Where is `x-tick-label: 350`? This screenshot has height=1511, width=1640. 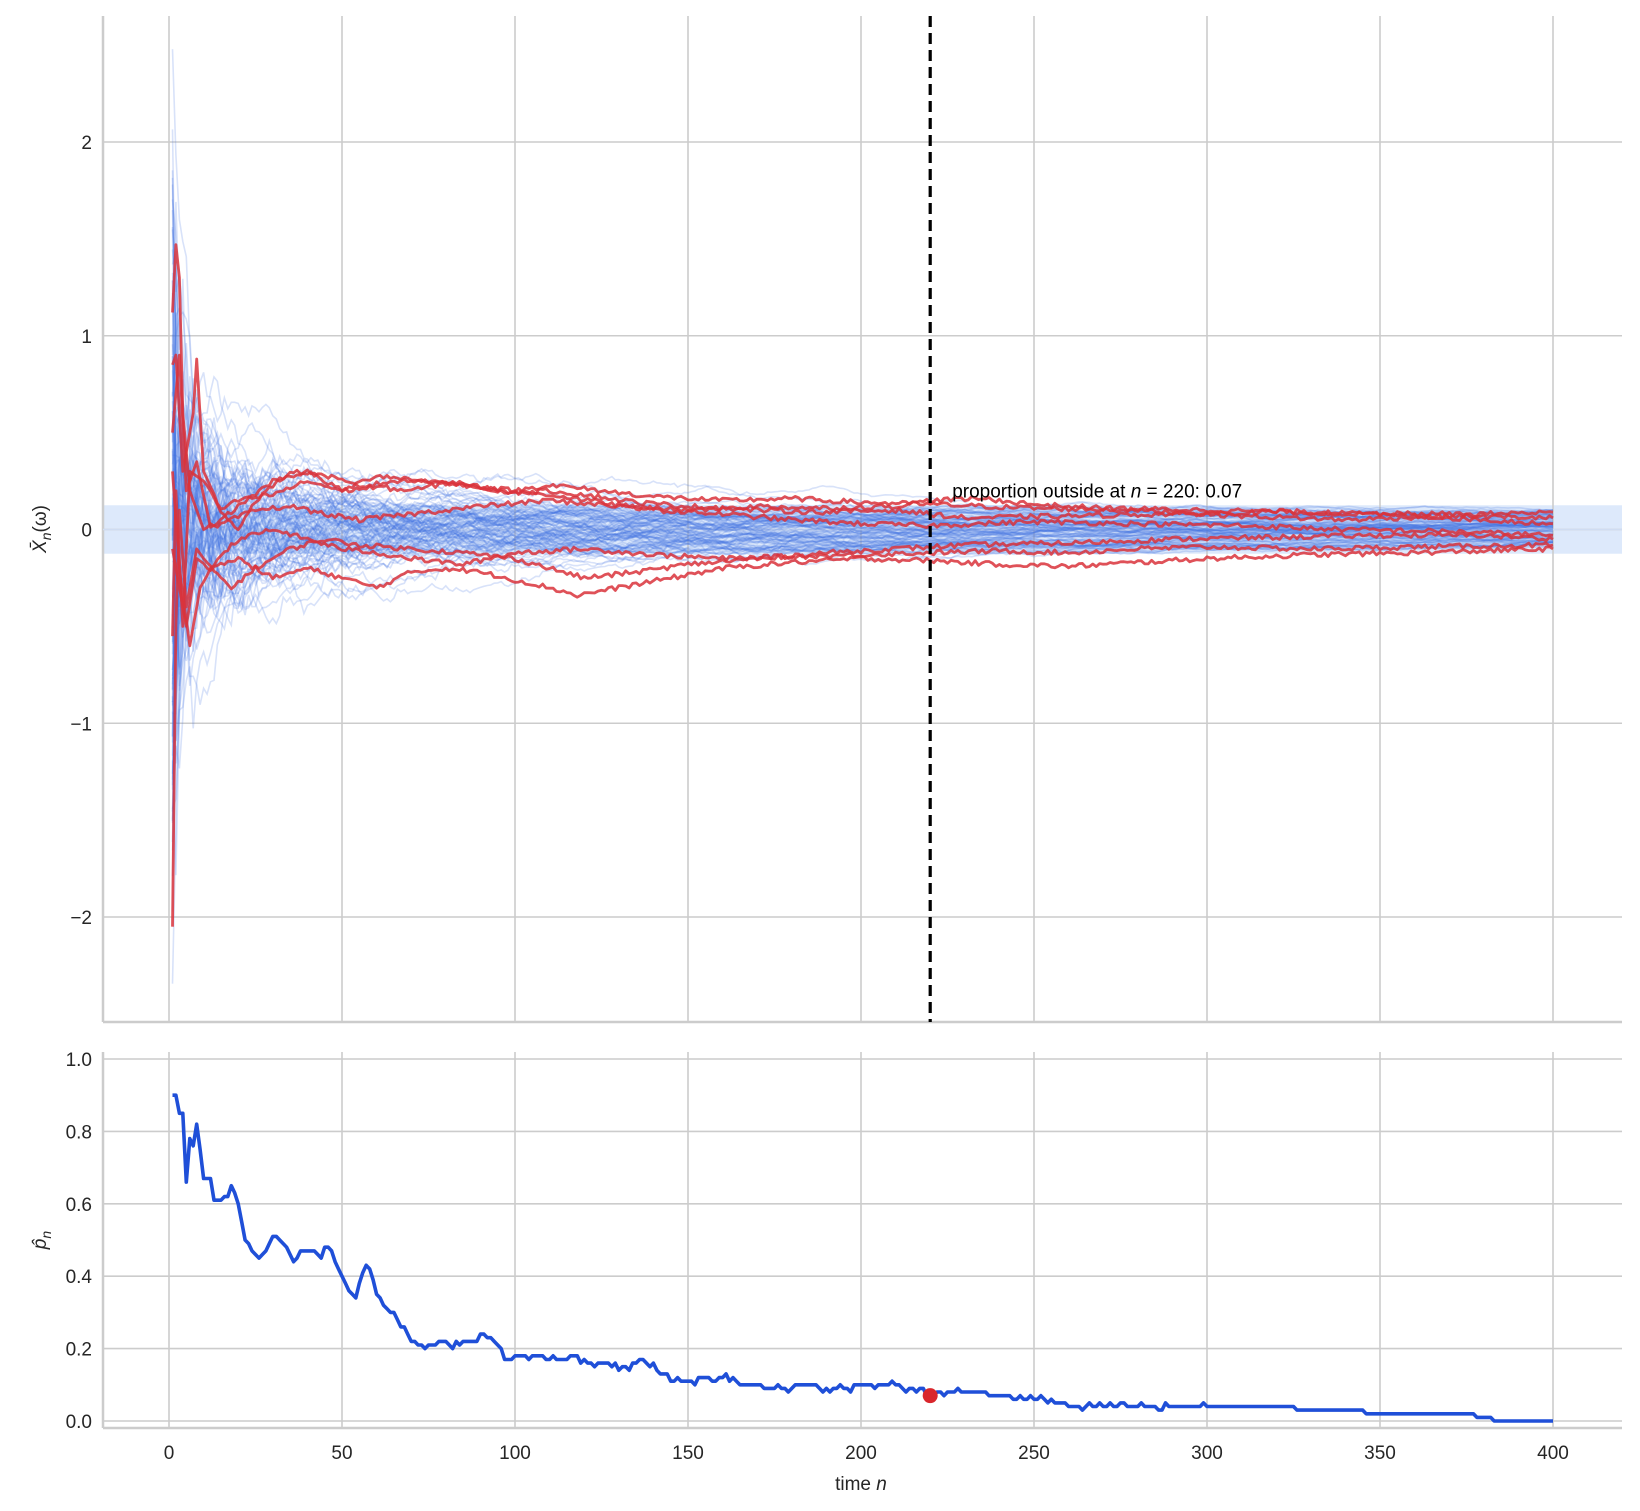
x-tick-label: 350 is located at coordinates (1380, 1453).